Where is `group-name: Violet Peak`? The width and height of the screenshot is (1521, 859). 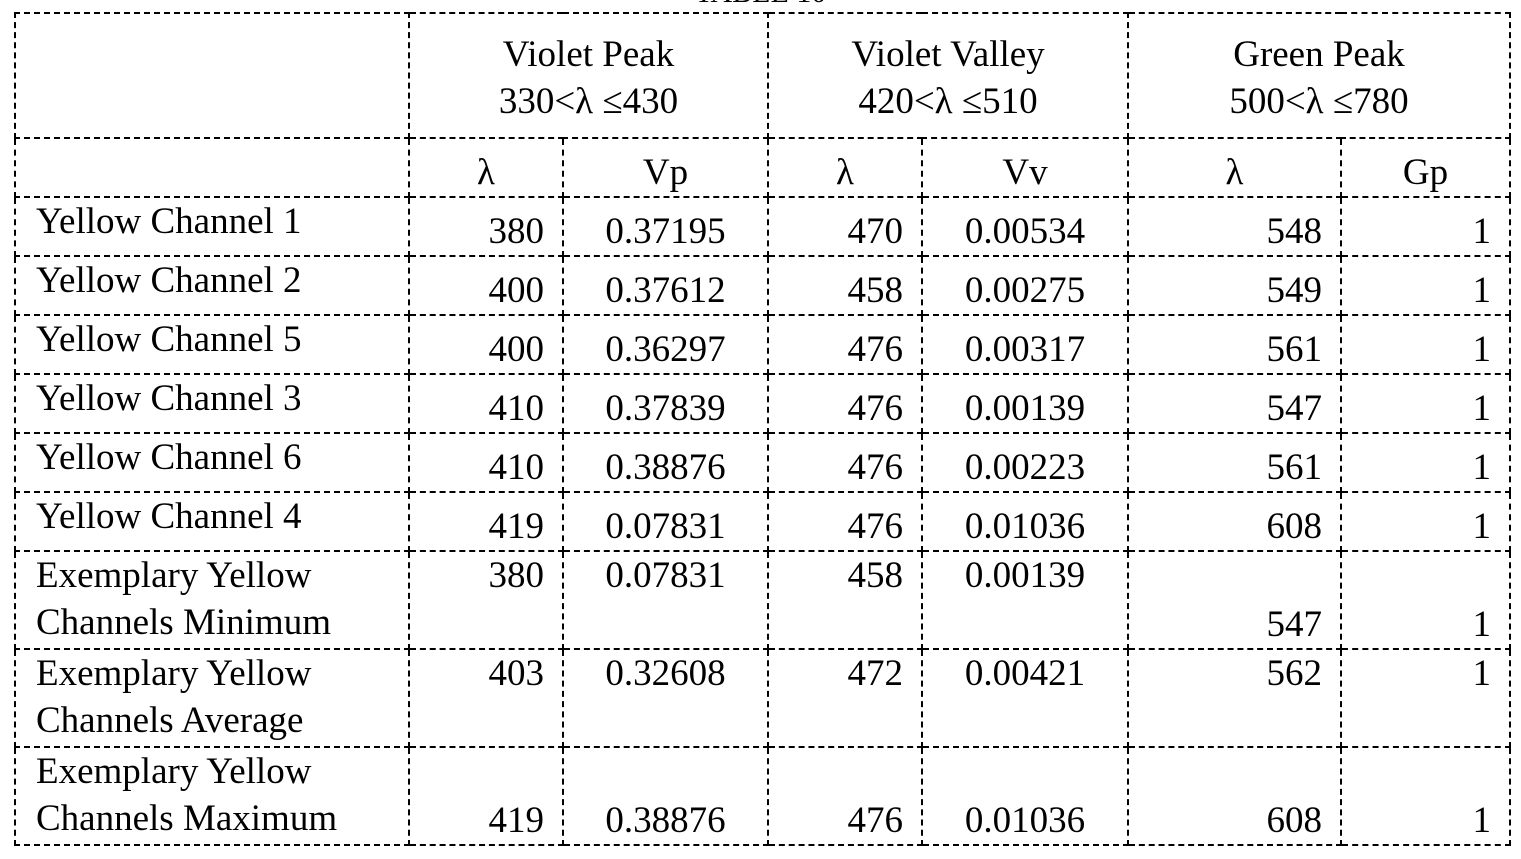
group-name: Violet Peak is located at coordinates (588, 54).